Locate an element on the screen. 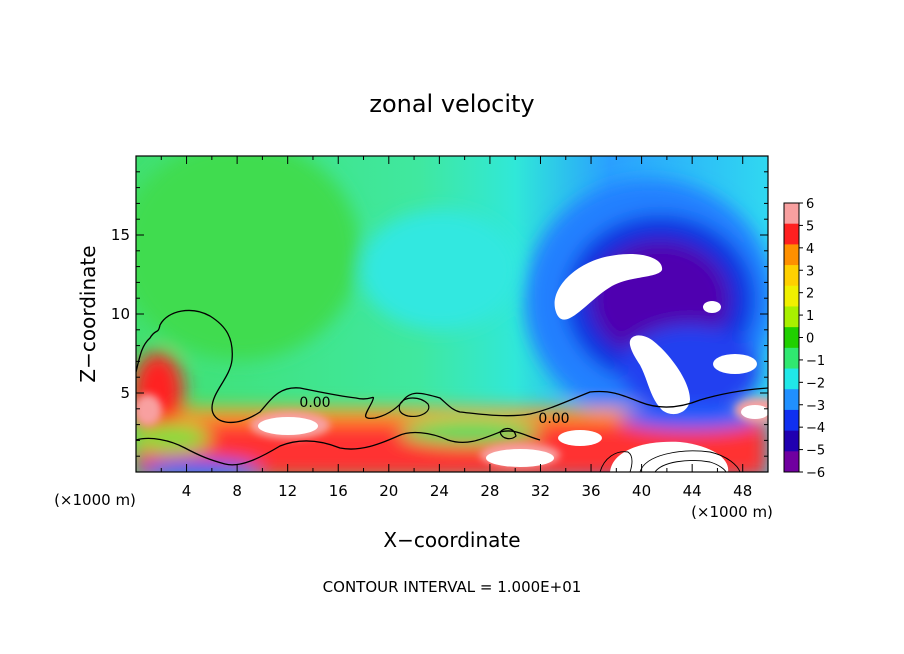 The image size is (904, 654). colorbar-label: −3 is located at coordinates (815, 406).